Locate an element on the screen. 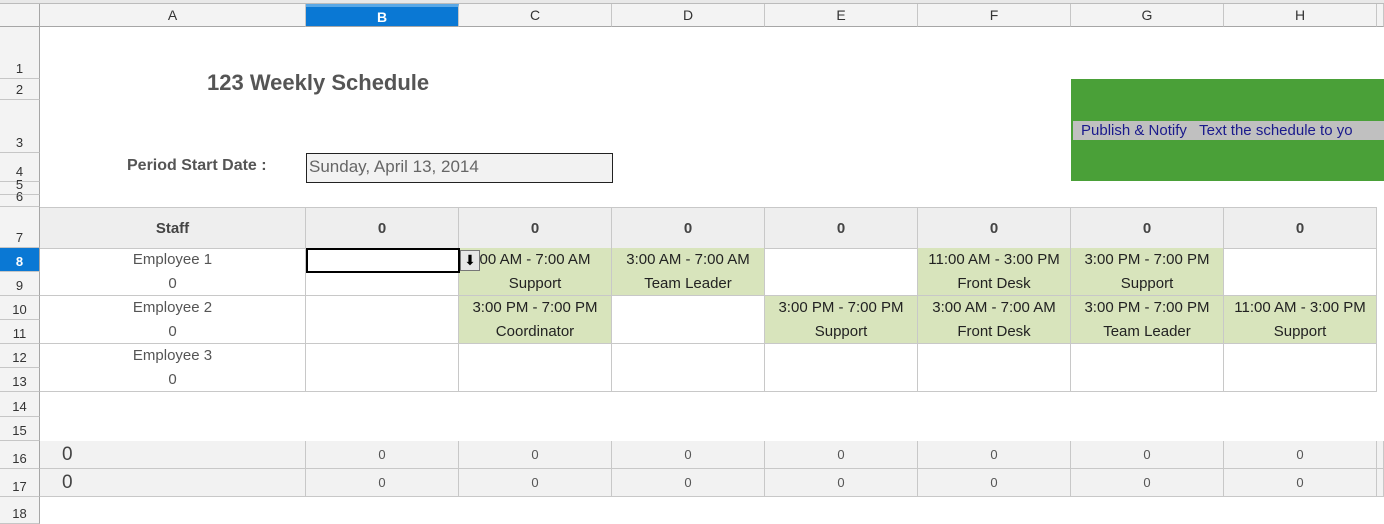  shift-cell: 11:00 AM - 3:00 PM Front Desk is located at coordinates (994, 272).